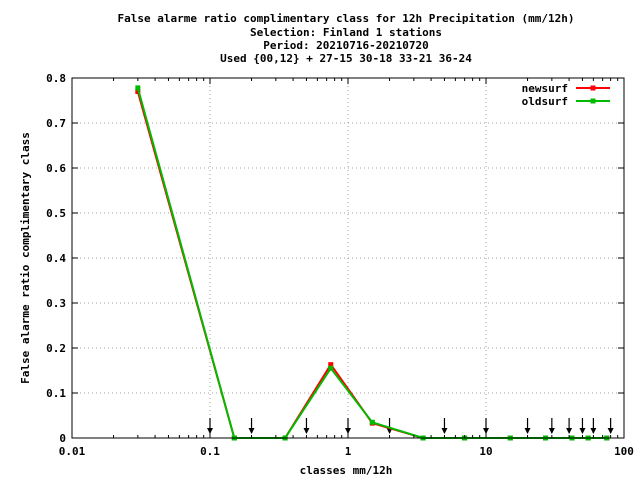  What do you see at coordinates (56, 258) in the screenshot?
I see `y-tick-label: 0.4` at bounding box center [56, 258].